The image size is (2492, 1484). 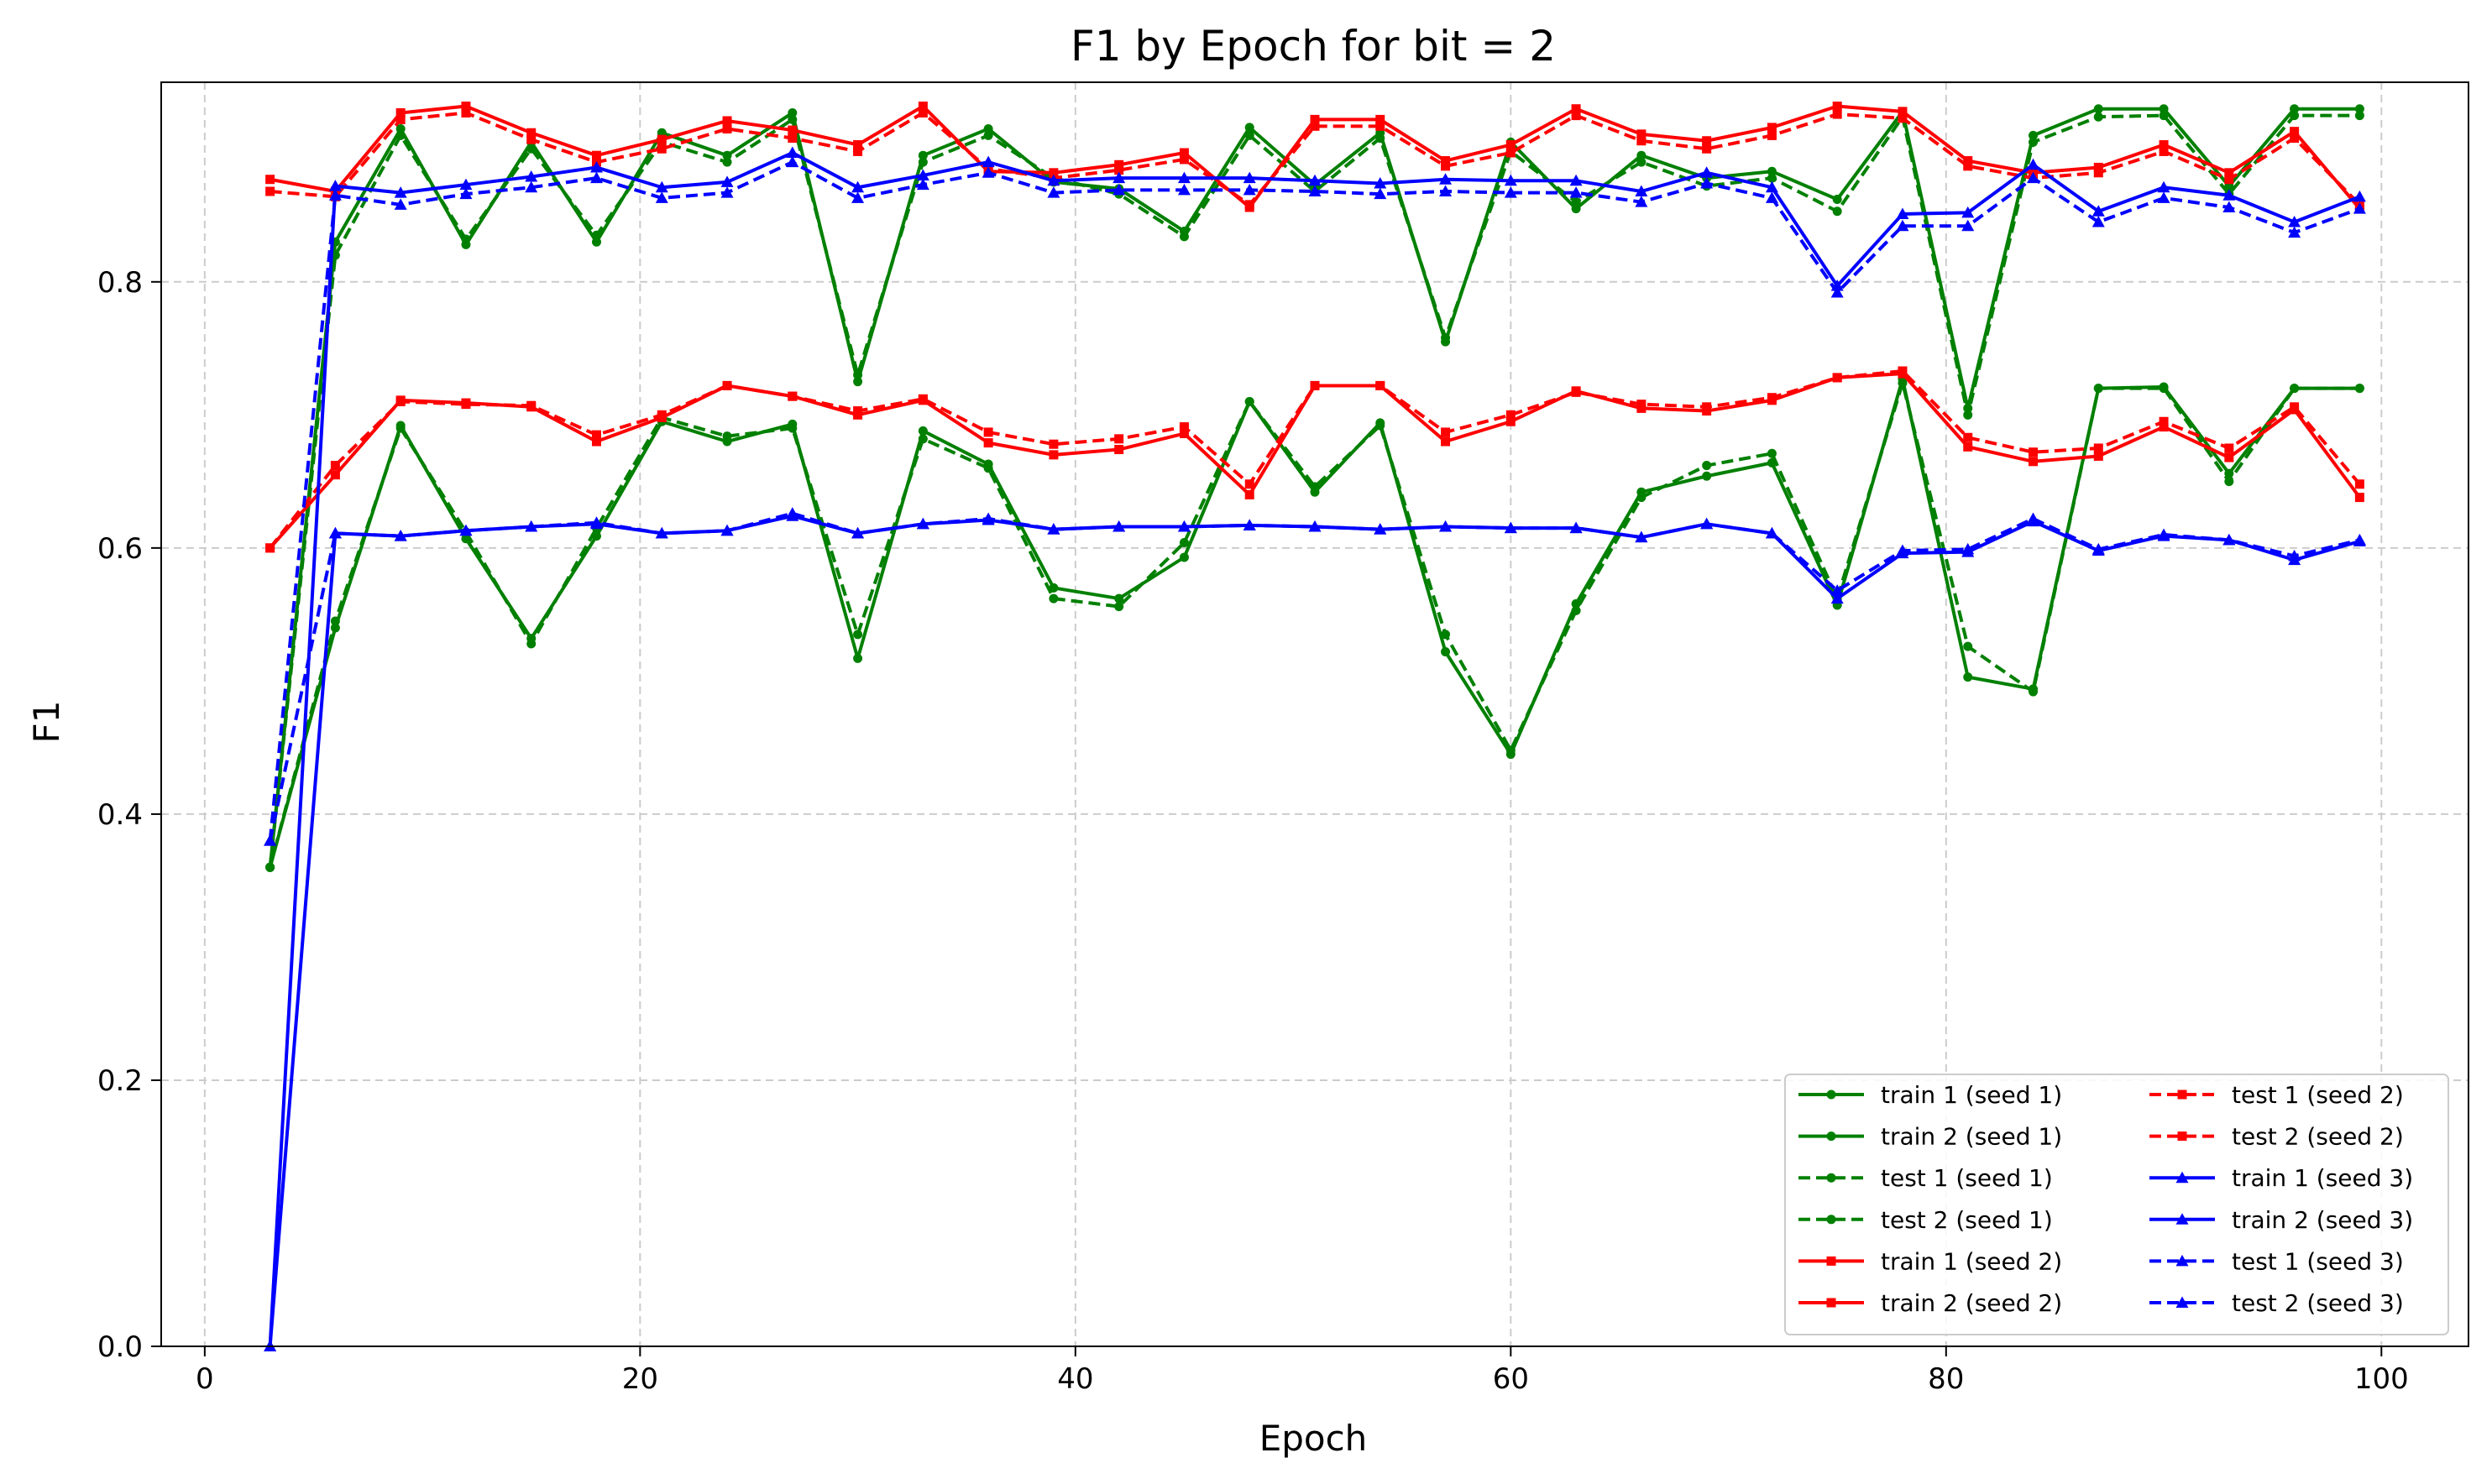 I want to click on legend-entry: test 2 (seed 2), so click(x=2276, y=1137).